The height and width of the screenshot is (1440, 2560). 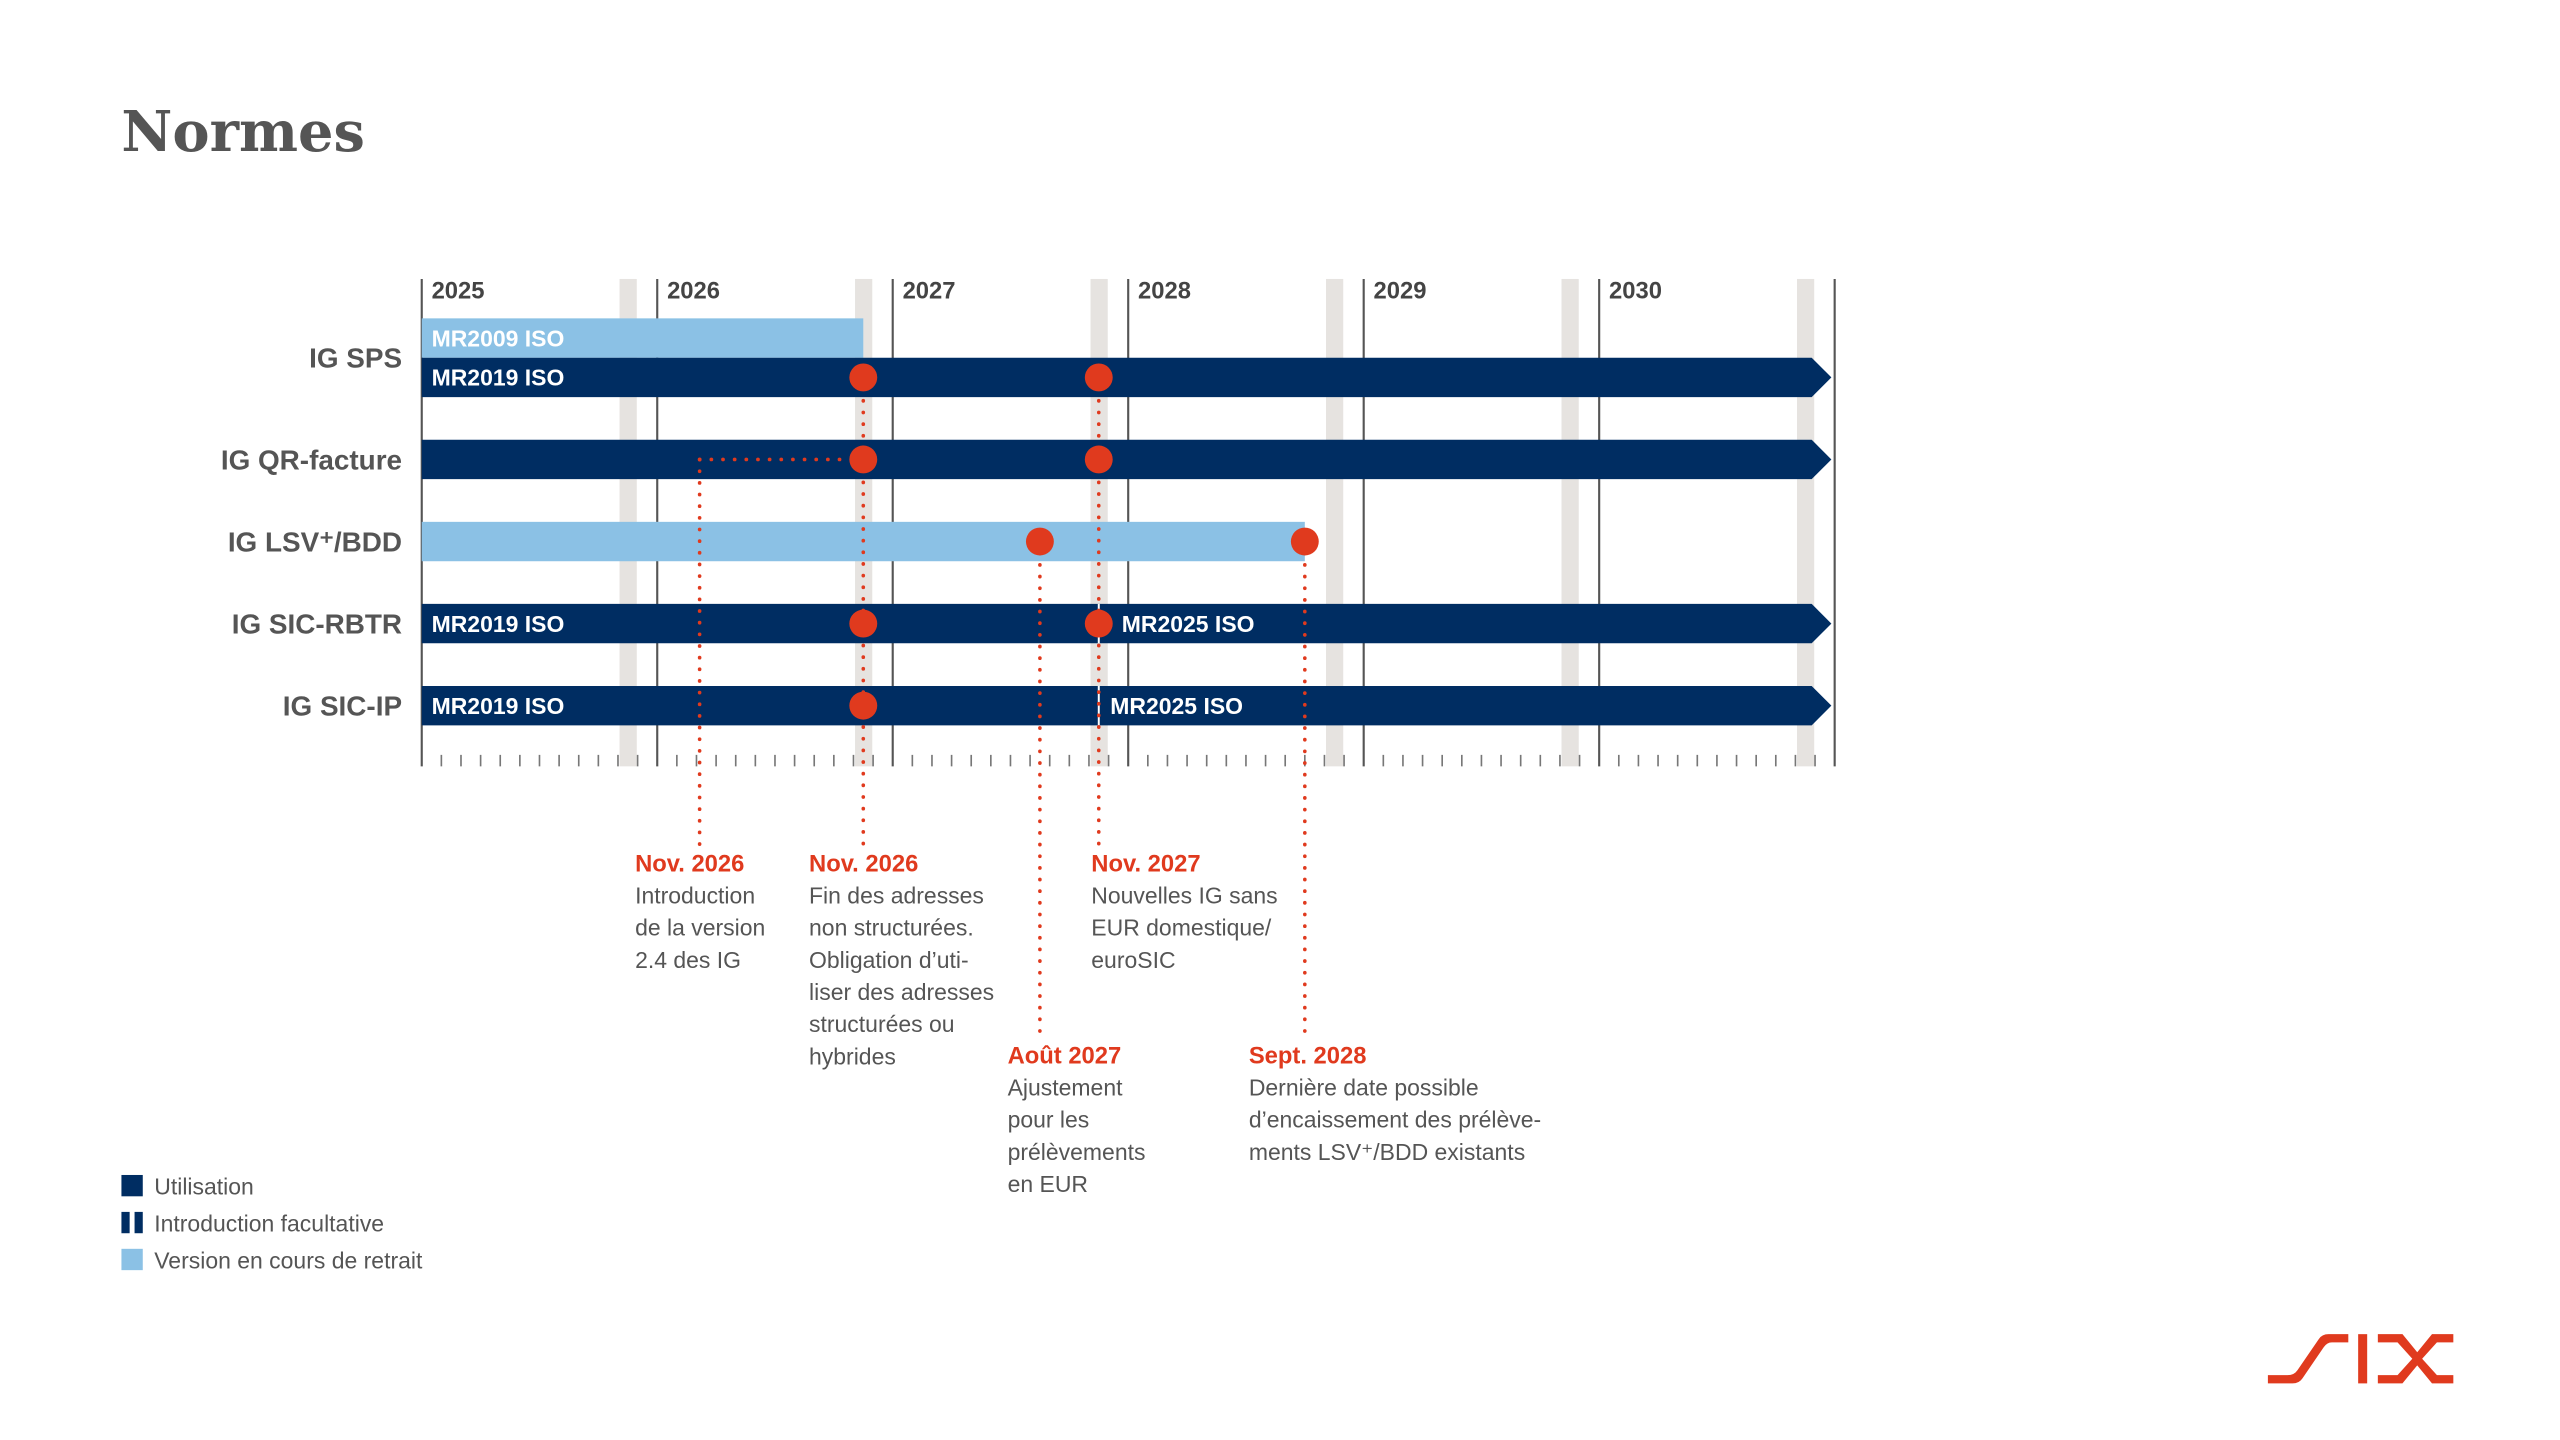 I want to click on annotation-text: ments LSV⁺/BDD existants, so click(x=1387, y=1152).